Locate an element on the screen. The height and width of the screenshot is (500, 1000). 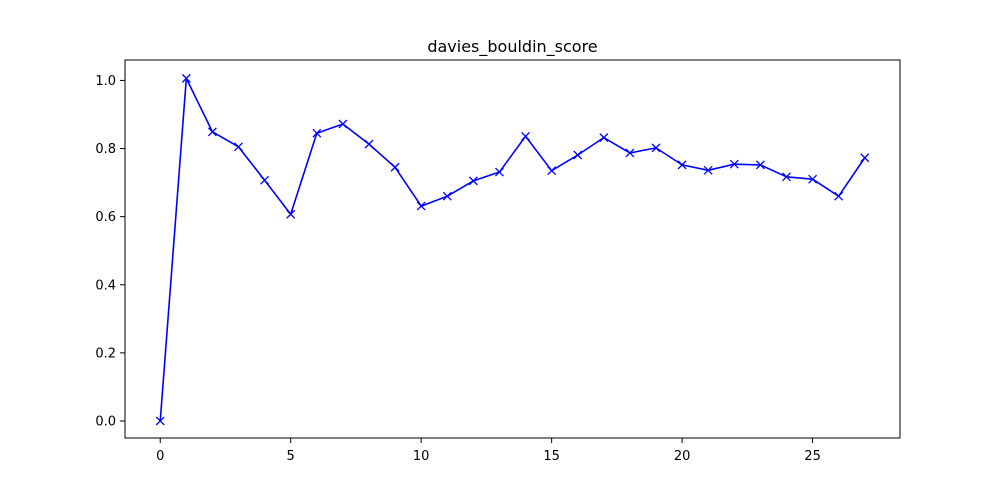
y-tick-label: 0.8 is located at coordinates (105, 149).